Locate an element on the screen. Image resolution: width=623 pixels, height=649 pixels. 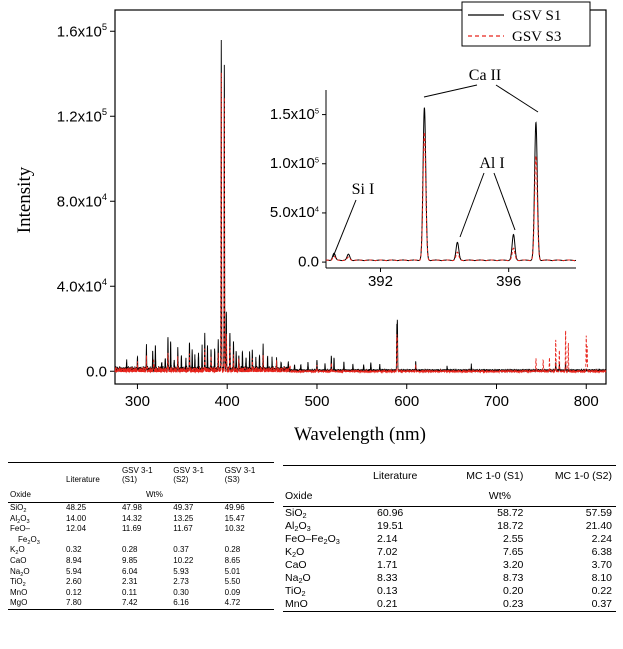
table-cell: 11.69 is located at coordinates (131, 529).